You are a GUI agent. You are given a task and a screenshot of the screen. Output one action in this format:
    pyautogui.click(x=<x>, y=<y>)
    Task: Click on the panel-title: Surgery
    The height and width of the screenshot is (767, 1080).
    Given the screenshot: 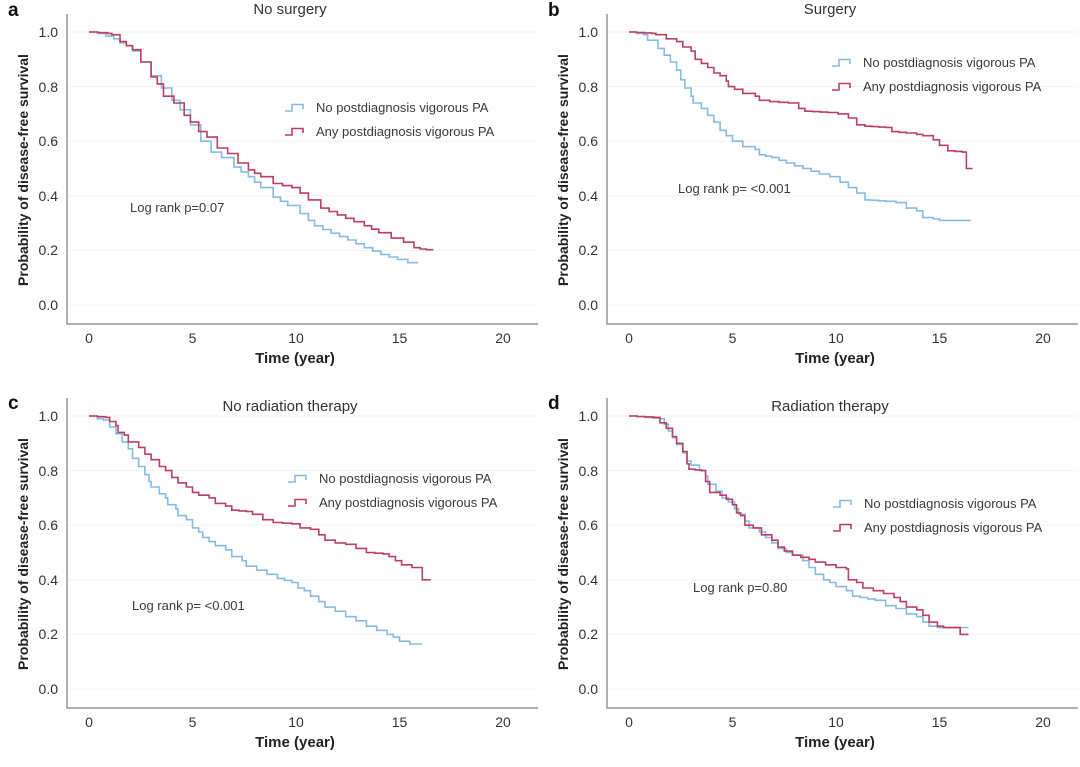 What is the action you would take?
    pyautogui.click(x=830, y=9)
    